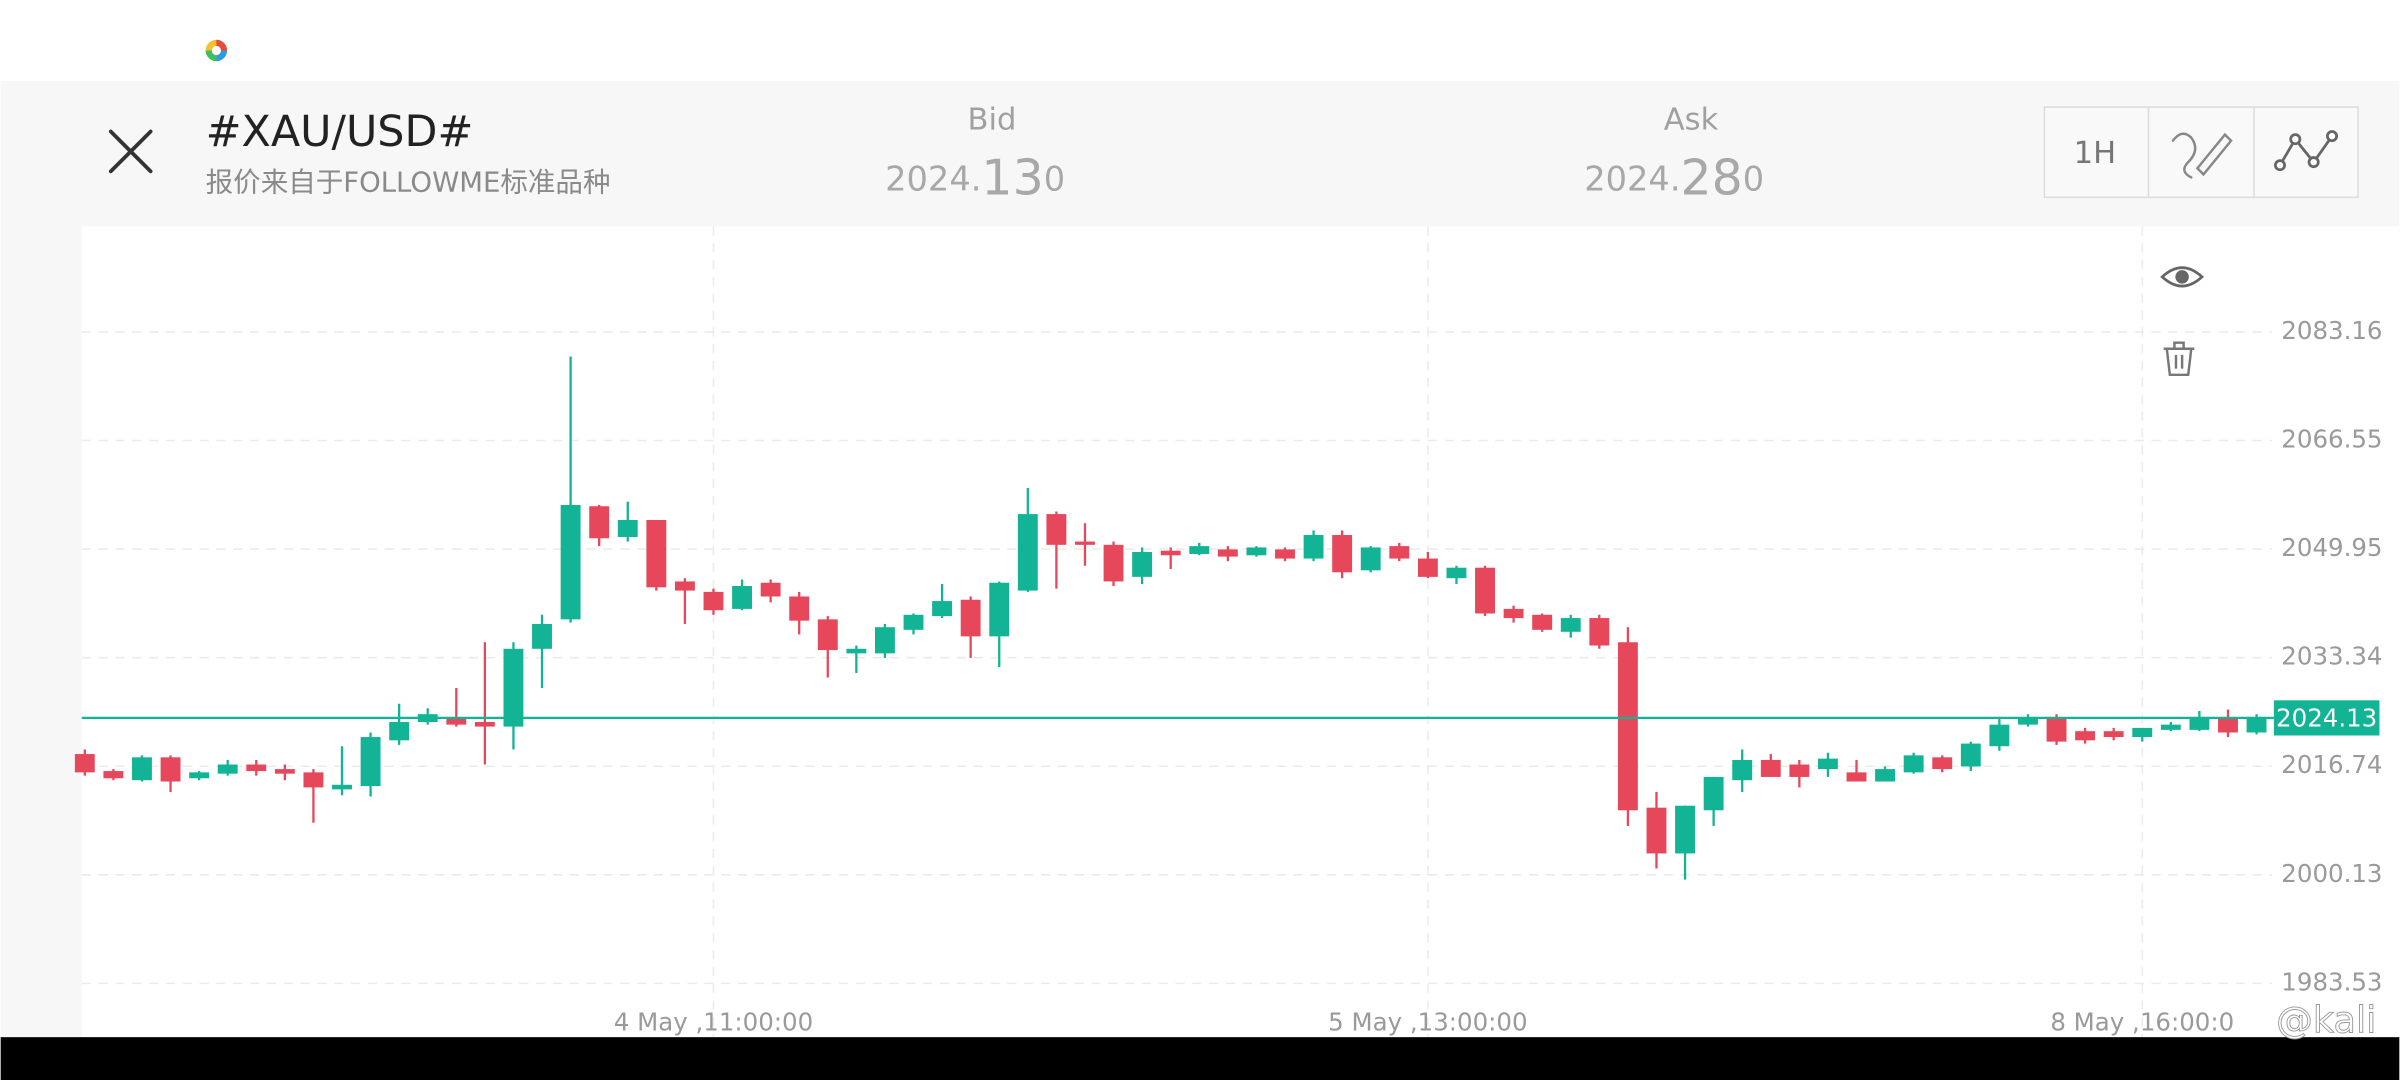 The image size is (2400, 1080). I want to click on last-price-label: 2024.13, so click(2326, 717).